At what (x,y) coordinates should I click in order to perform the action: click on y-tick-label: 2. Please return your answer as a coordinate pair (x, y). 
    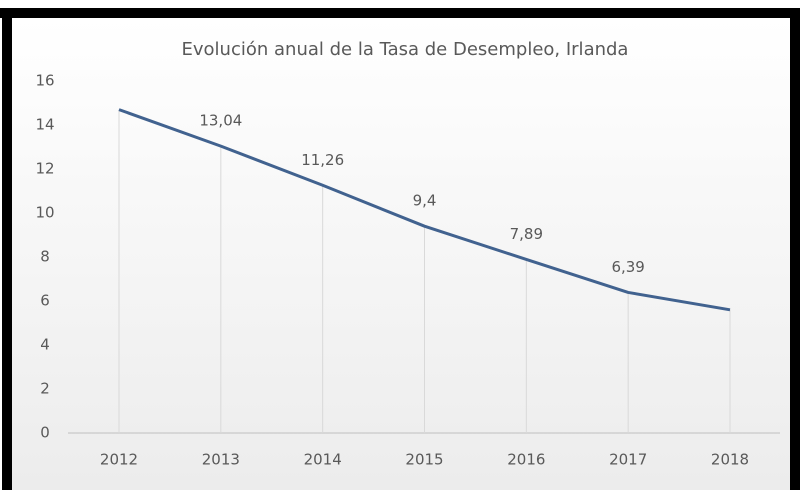
    Looking at the image, I should click on (45, 389).